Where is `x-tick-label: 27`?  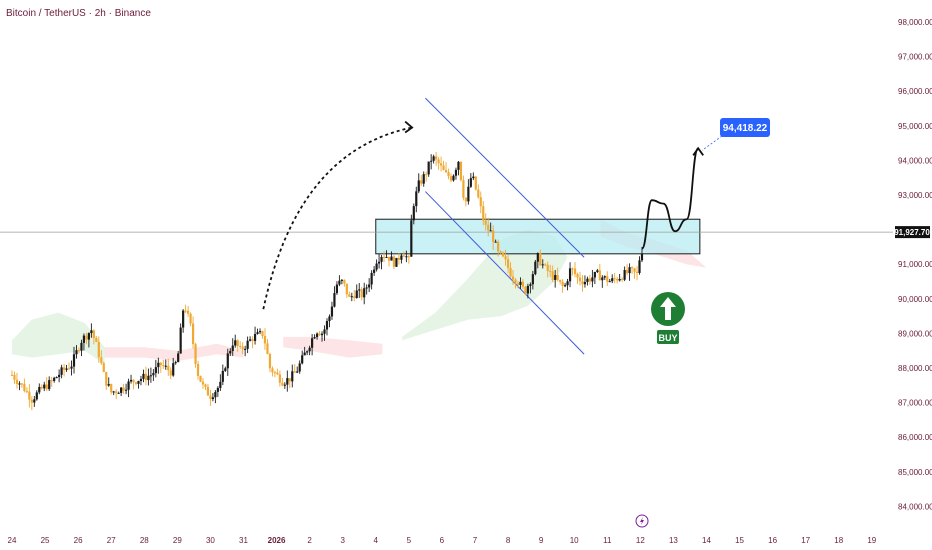 x-tick-label: 27 is located at coordinates (111, 540).